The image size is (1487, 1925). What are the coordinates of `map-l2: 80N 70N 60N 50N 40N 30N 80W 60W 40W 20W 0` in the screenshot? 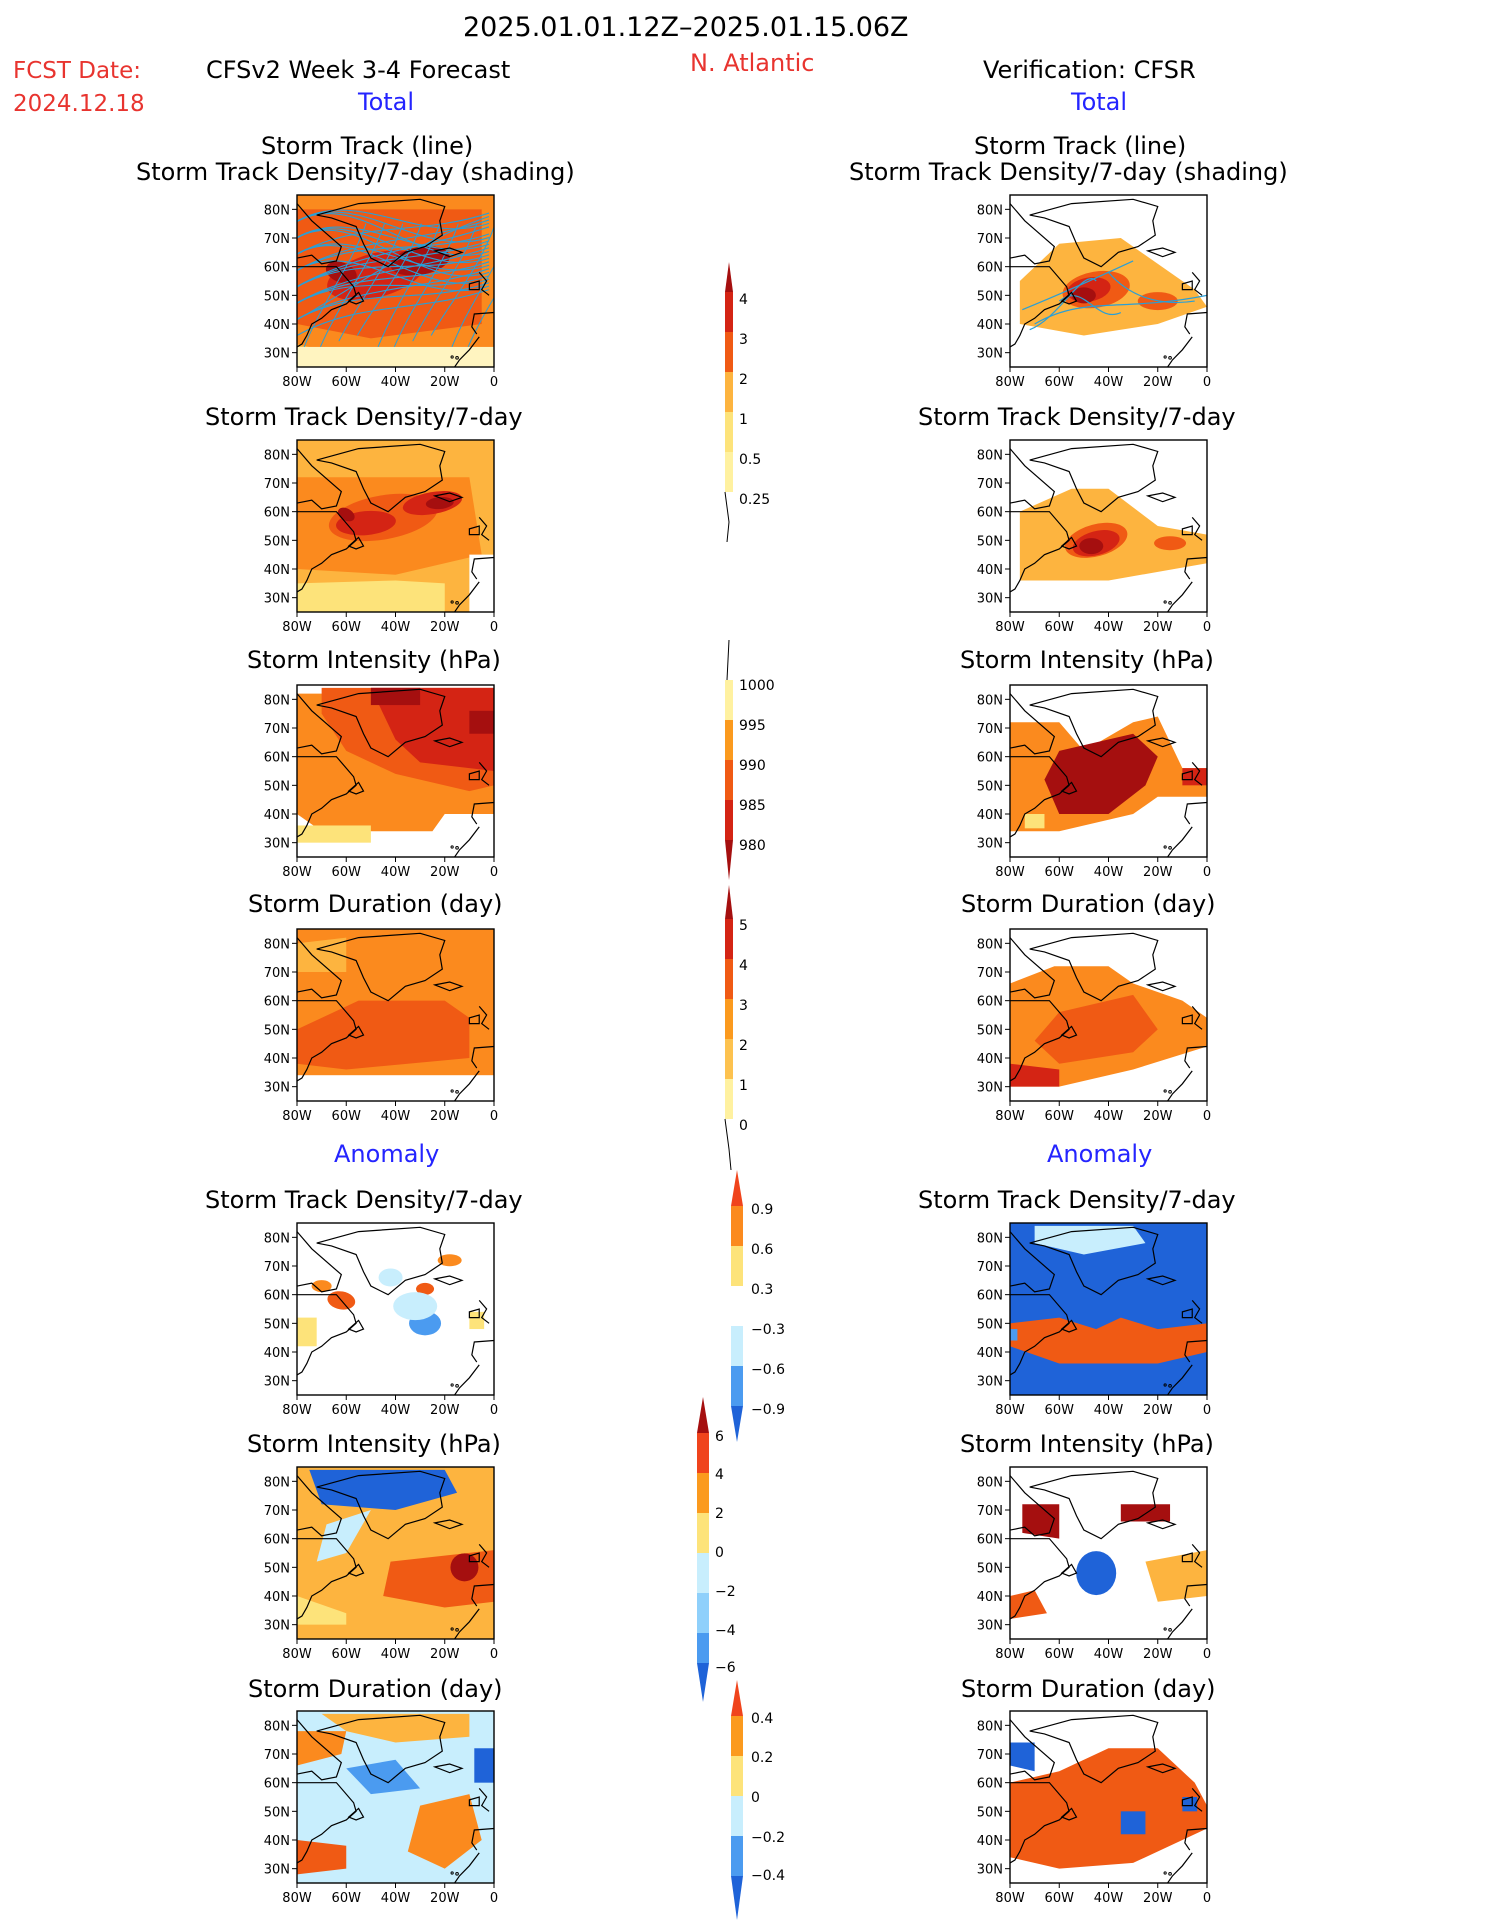 It's located at (381, 537).